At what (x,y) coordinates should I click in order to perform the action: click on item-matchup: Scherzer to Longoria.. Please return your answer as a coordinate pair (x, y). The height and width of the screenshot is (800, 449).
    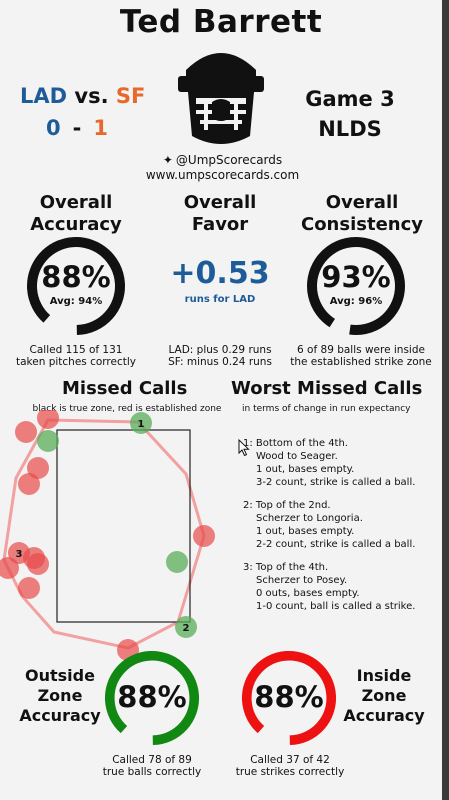
    Looking at the image, I should click on (309, 518).